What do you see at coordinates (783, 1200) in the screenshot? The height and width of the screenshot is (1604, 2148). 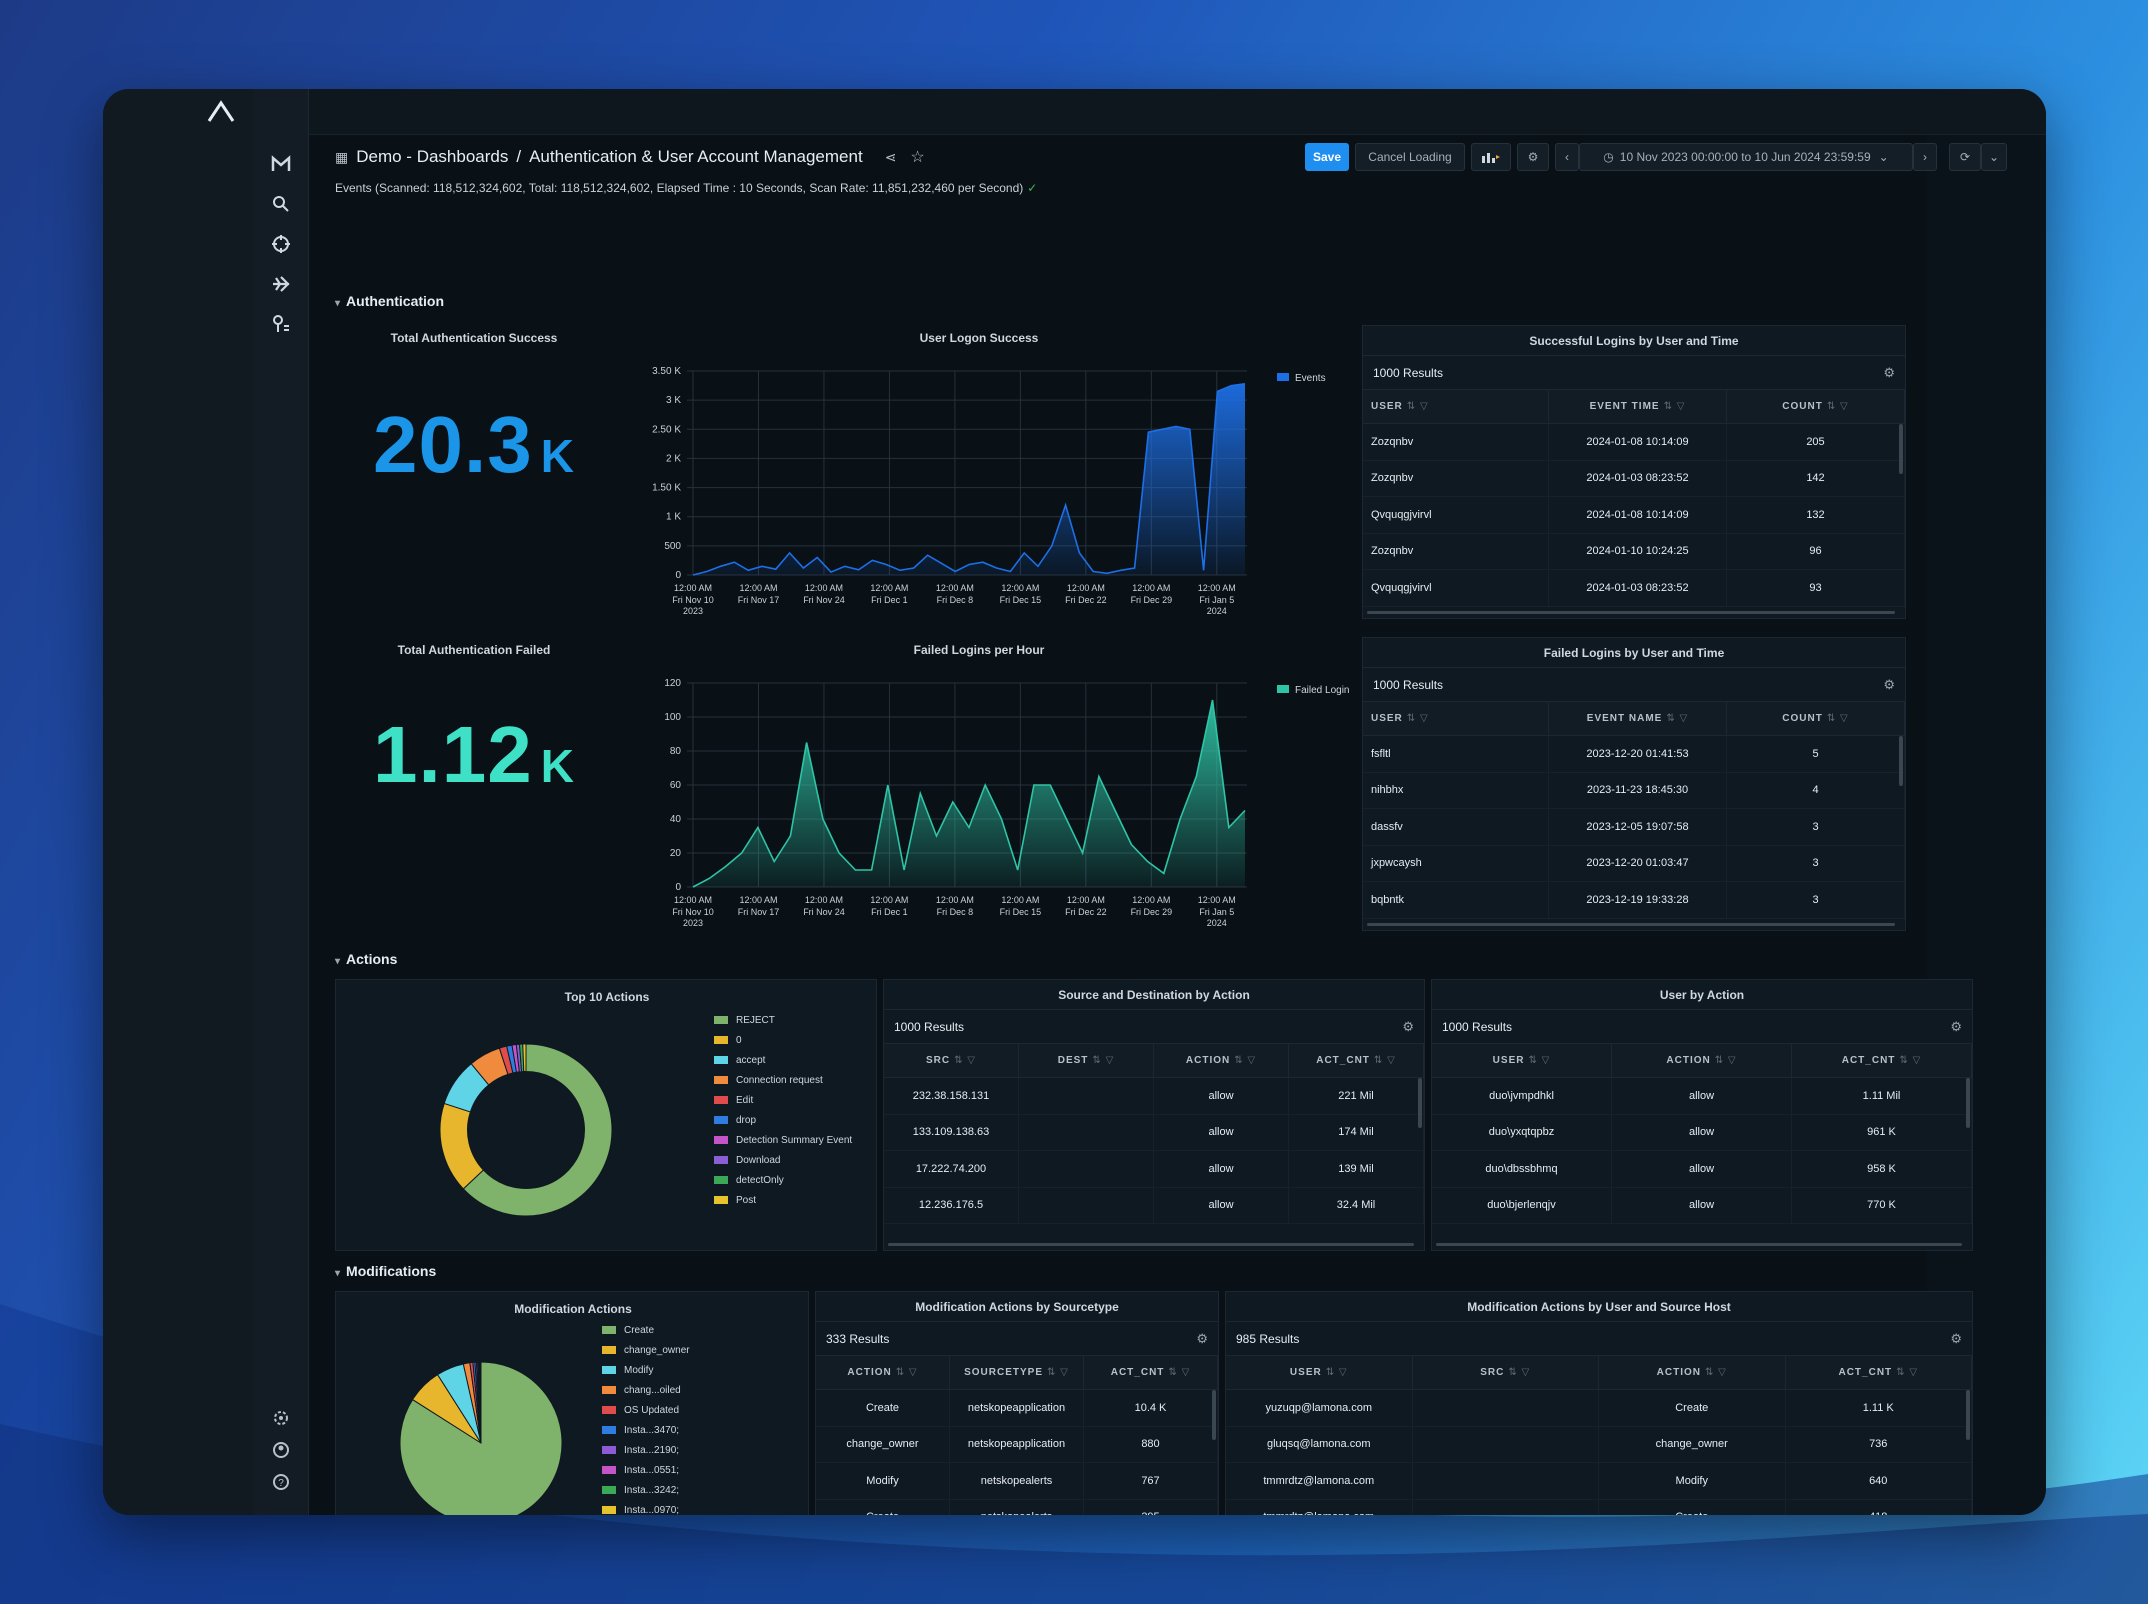 I see `legend-item: Post` at bounding box center [783, 1200].